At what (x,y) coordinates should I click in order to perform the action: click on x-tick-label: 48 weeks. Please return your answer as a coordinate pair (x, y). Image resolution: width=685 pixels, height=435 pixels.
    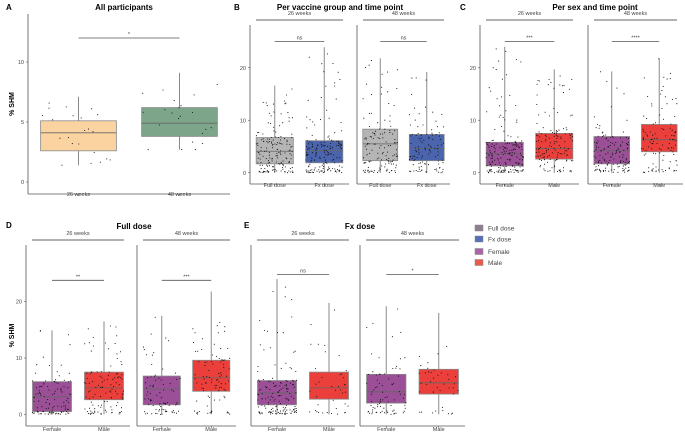
    Looking at the image, I should click on (179, 195).